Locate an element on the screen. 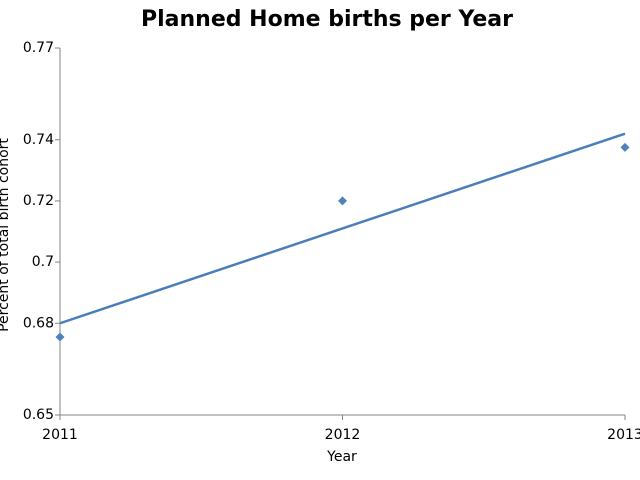  x-tick-label: 2012 is located at coordinates (343, 435).